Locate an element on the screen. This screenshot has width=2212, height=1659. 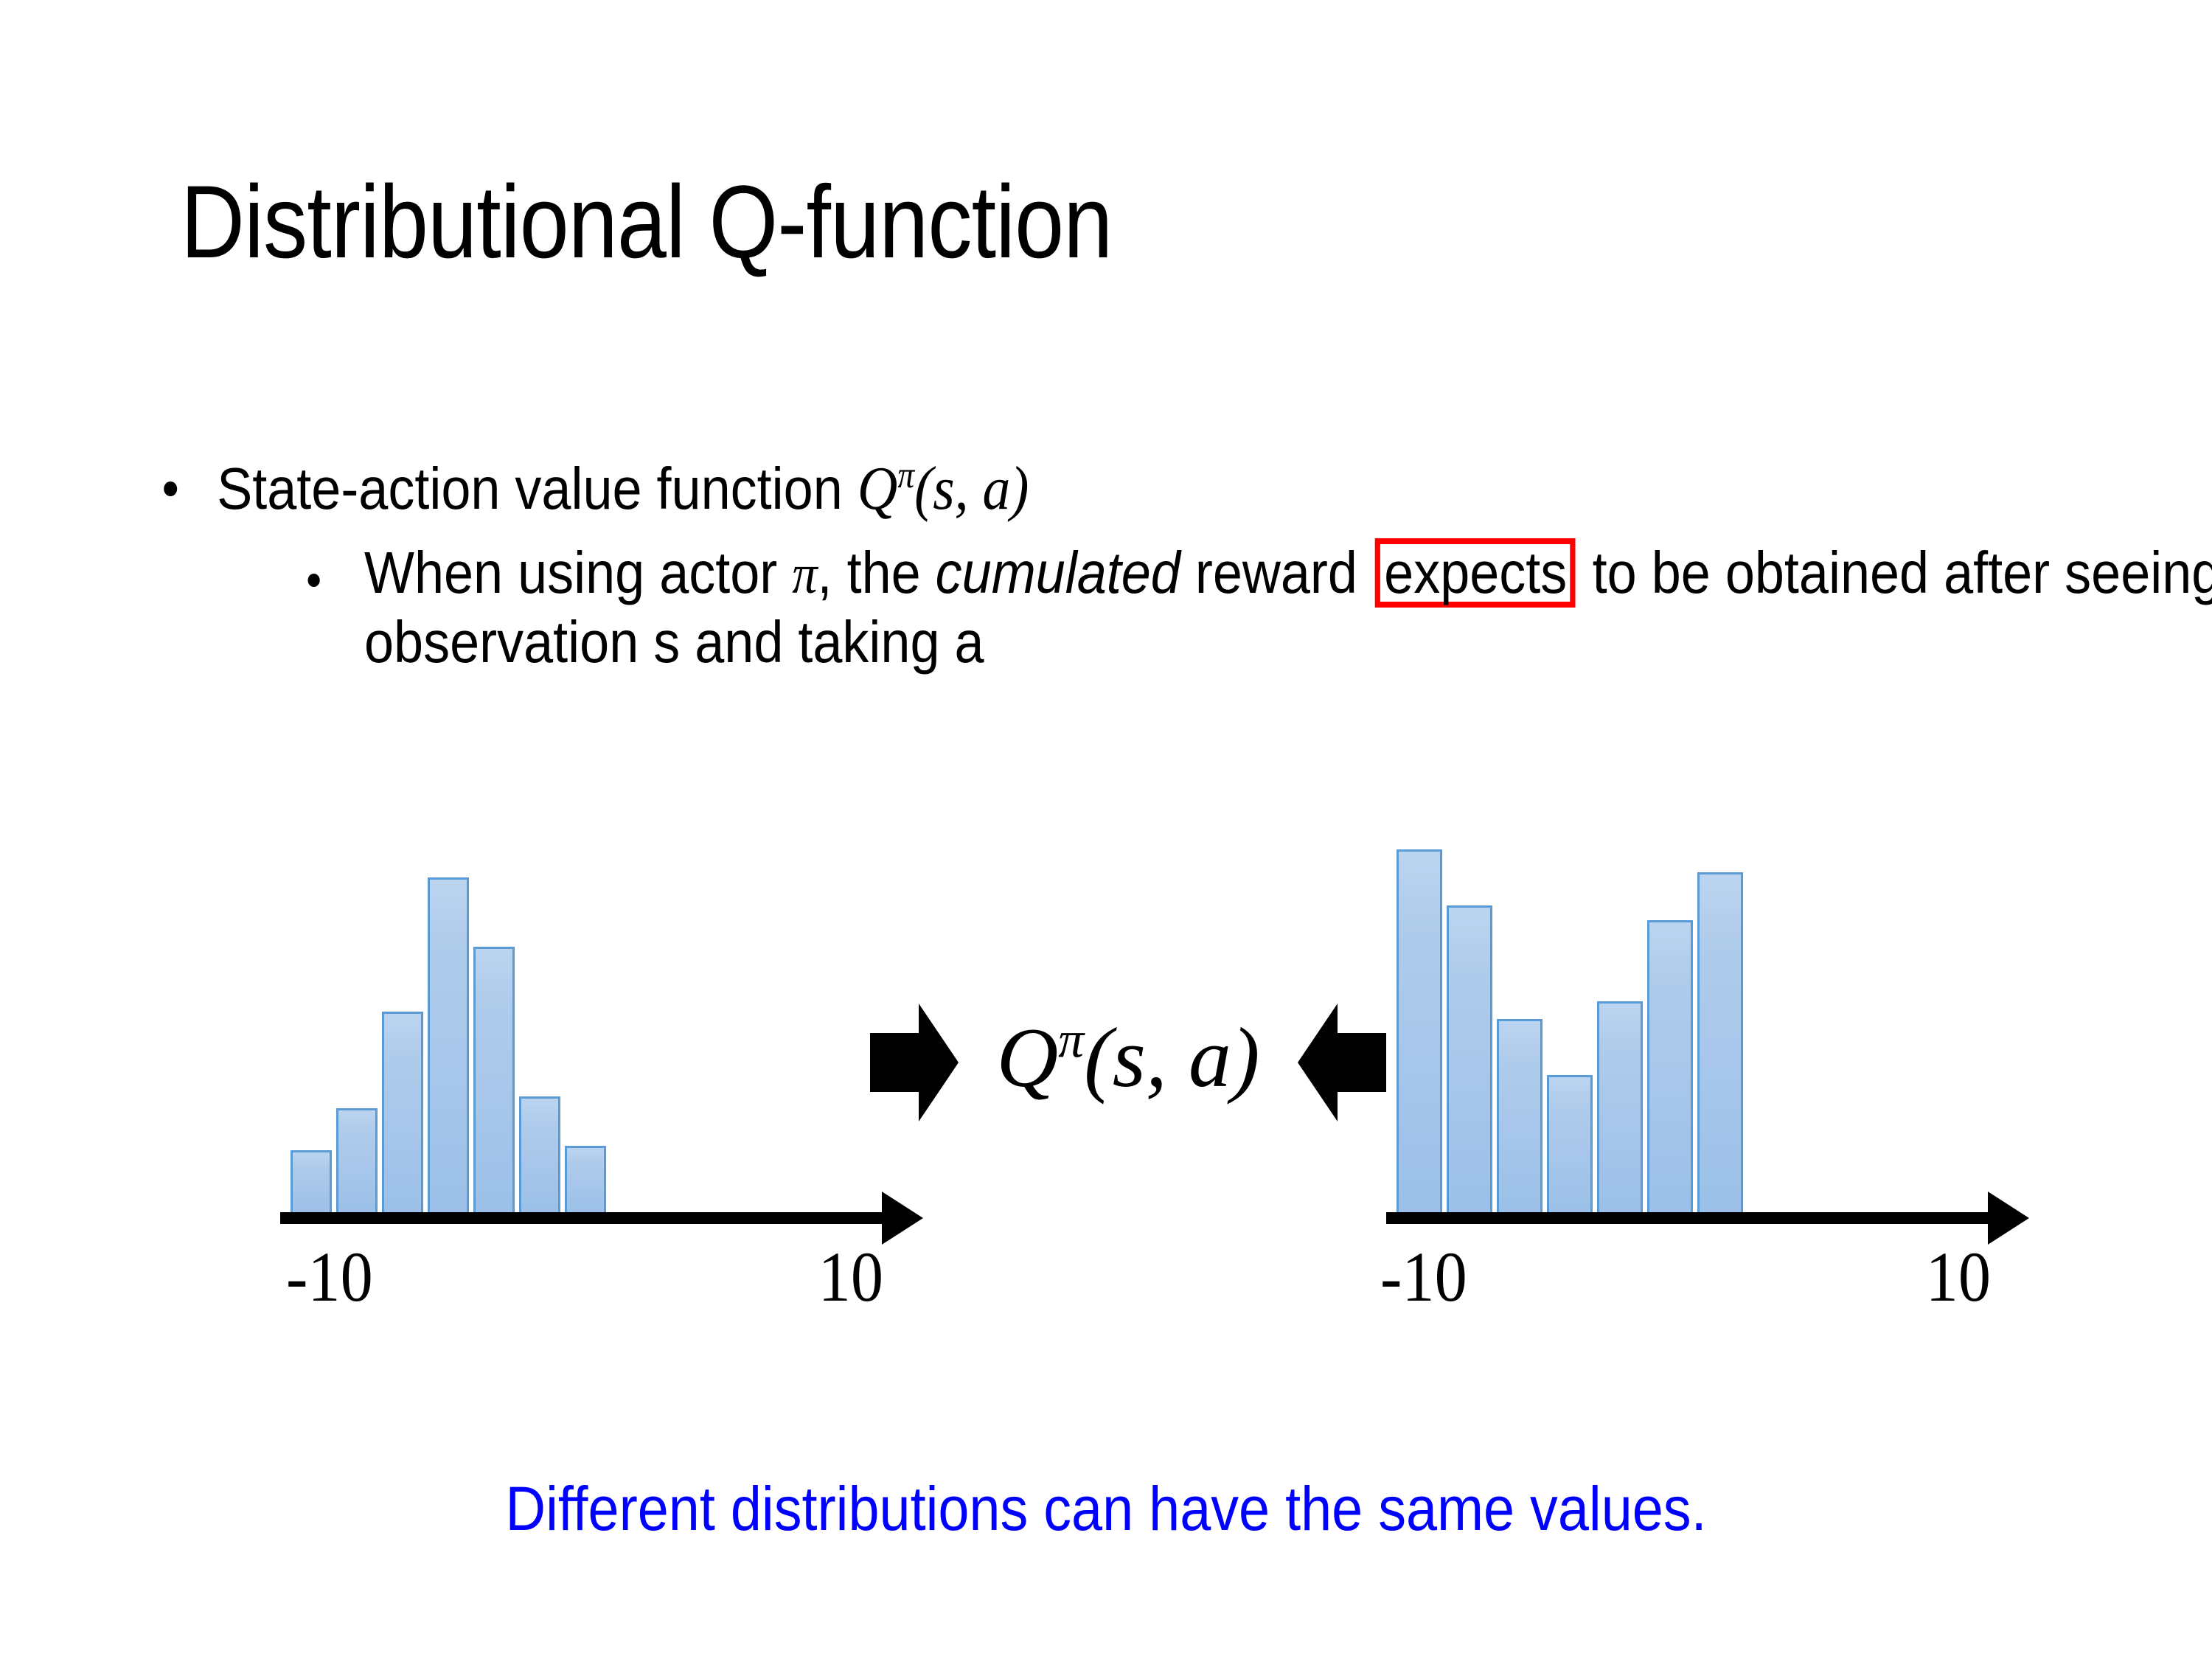
bullet-level2-part2: , the is located at coordinates (876, 572).